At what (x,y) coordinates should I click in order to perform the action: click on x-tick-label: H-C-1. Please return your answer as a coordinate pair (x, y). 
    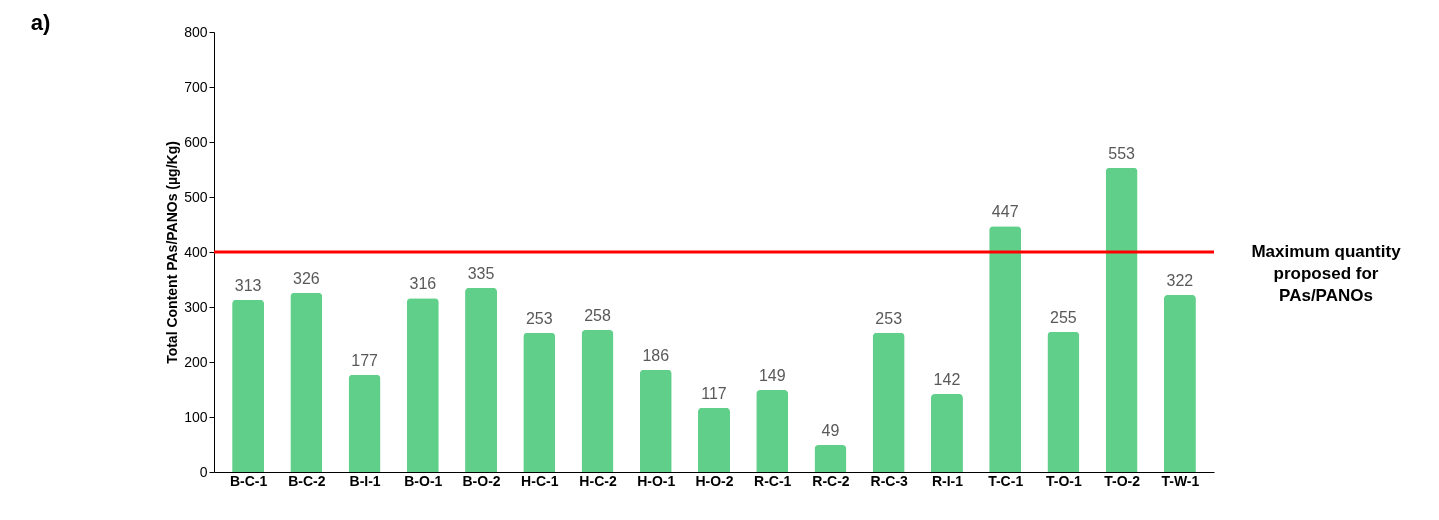
    Looking at the image, I should click on (540, 480).